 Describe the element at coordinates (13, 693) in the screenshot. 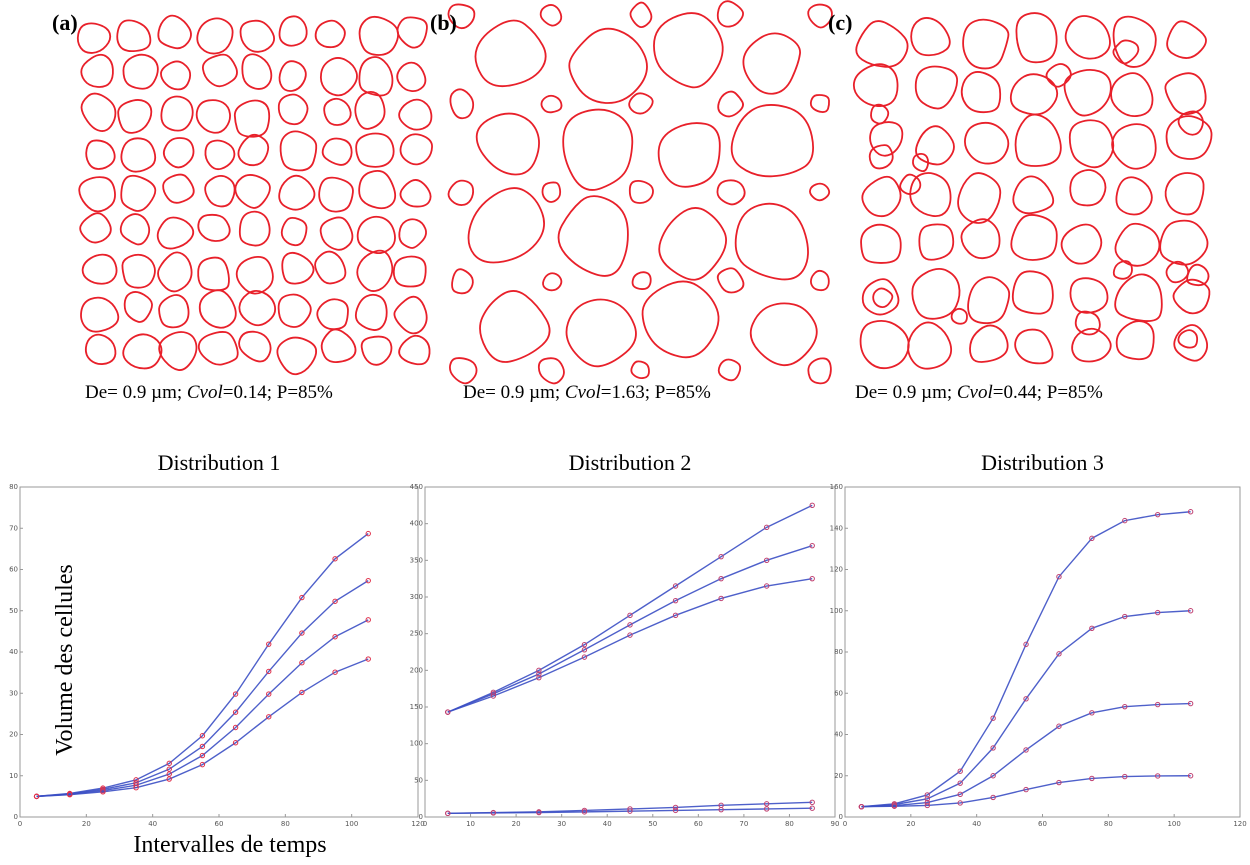

I see `y-tick-label: 30` at that location.